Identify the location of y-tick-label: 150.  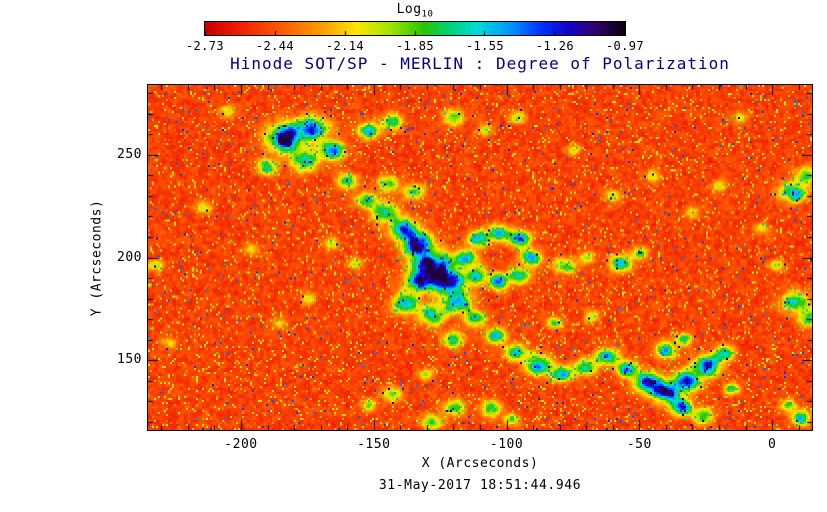
(129, 360).